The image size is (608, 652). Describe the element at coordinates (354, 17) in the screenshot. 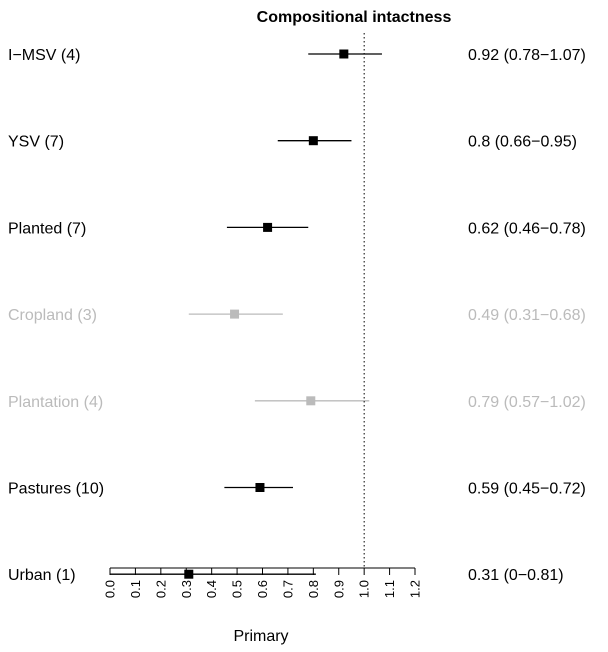

I see `chart-title: Compositional intactness` at that location.